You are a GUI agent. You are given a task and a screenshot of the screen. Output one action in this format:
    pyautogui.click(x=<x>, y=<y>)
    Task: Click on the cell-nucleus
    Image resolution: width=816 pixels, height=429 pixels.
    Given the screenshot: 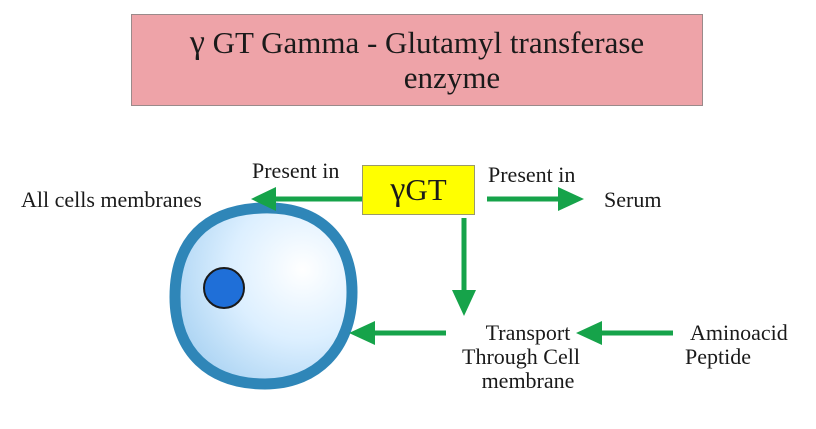 What is the action you would take?
    pyautogui.click(x=224, y=288)
    